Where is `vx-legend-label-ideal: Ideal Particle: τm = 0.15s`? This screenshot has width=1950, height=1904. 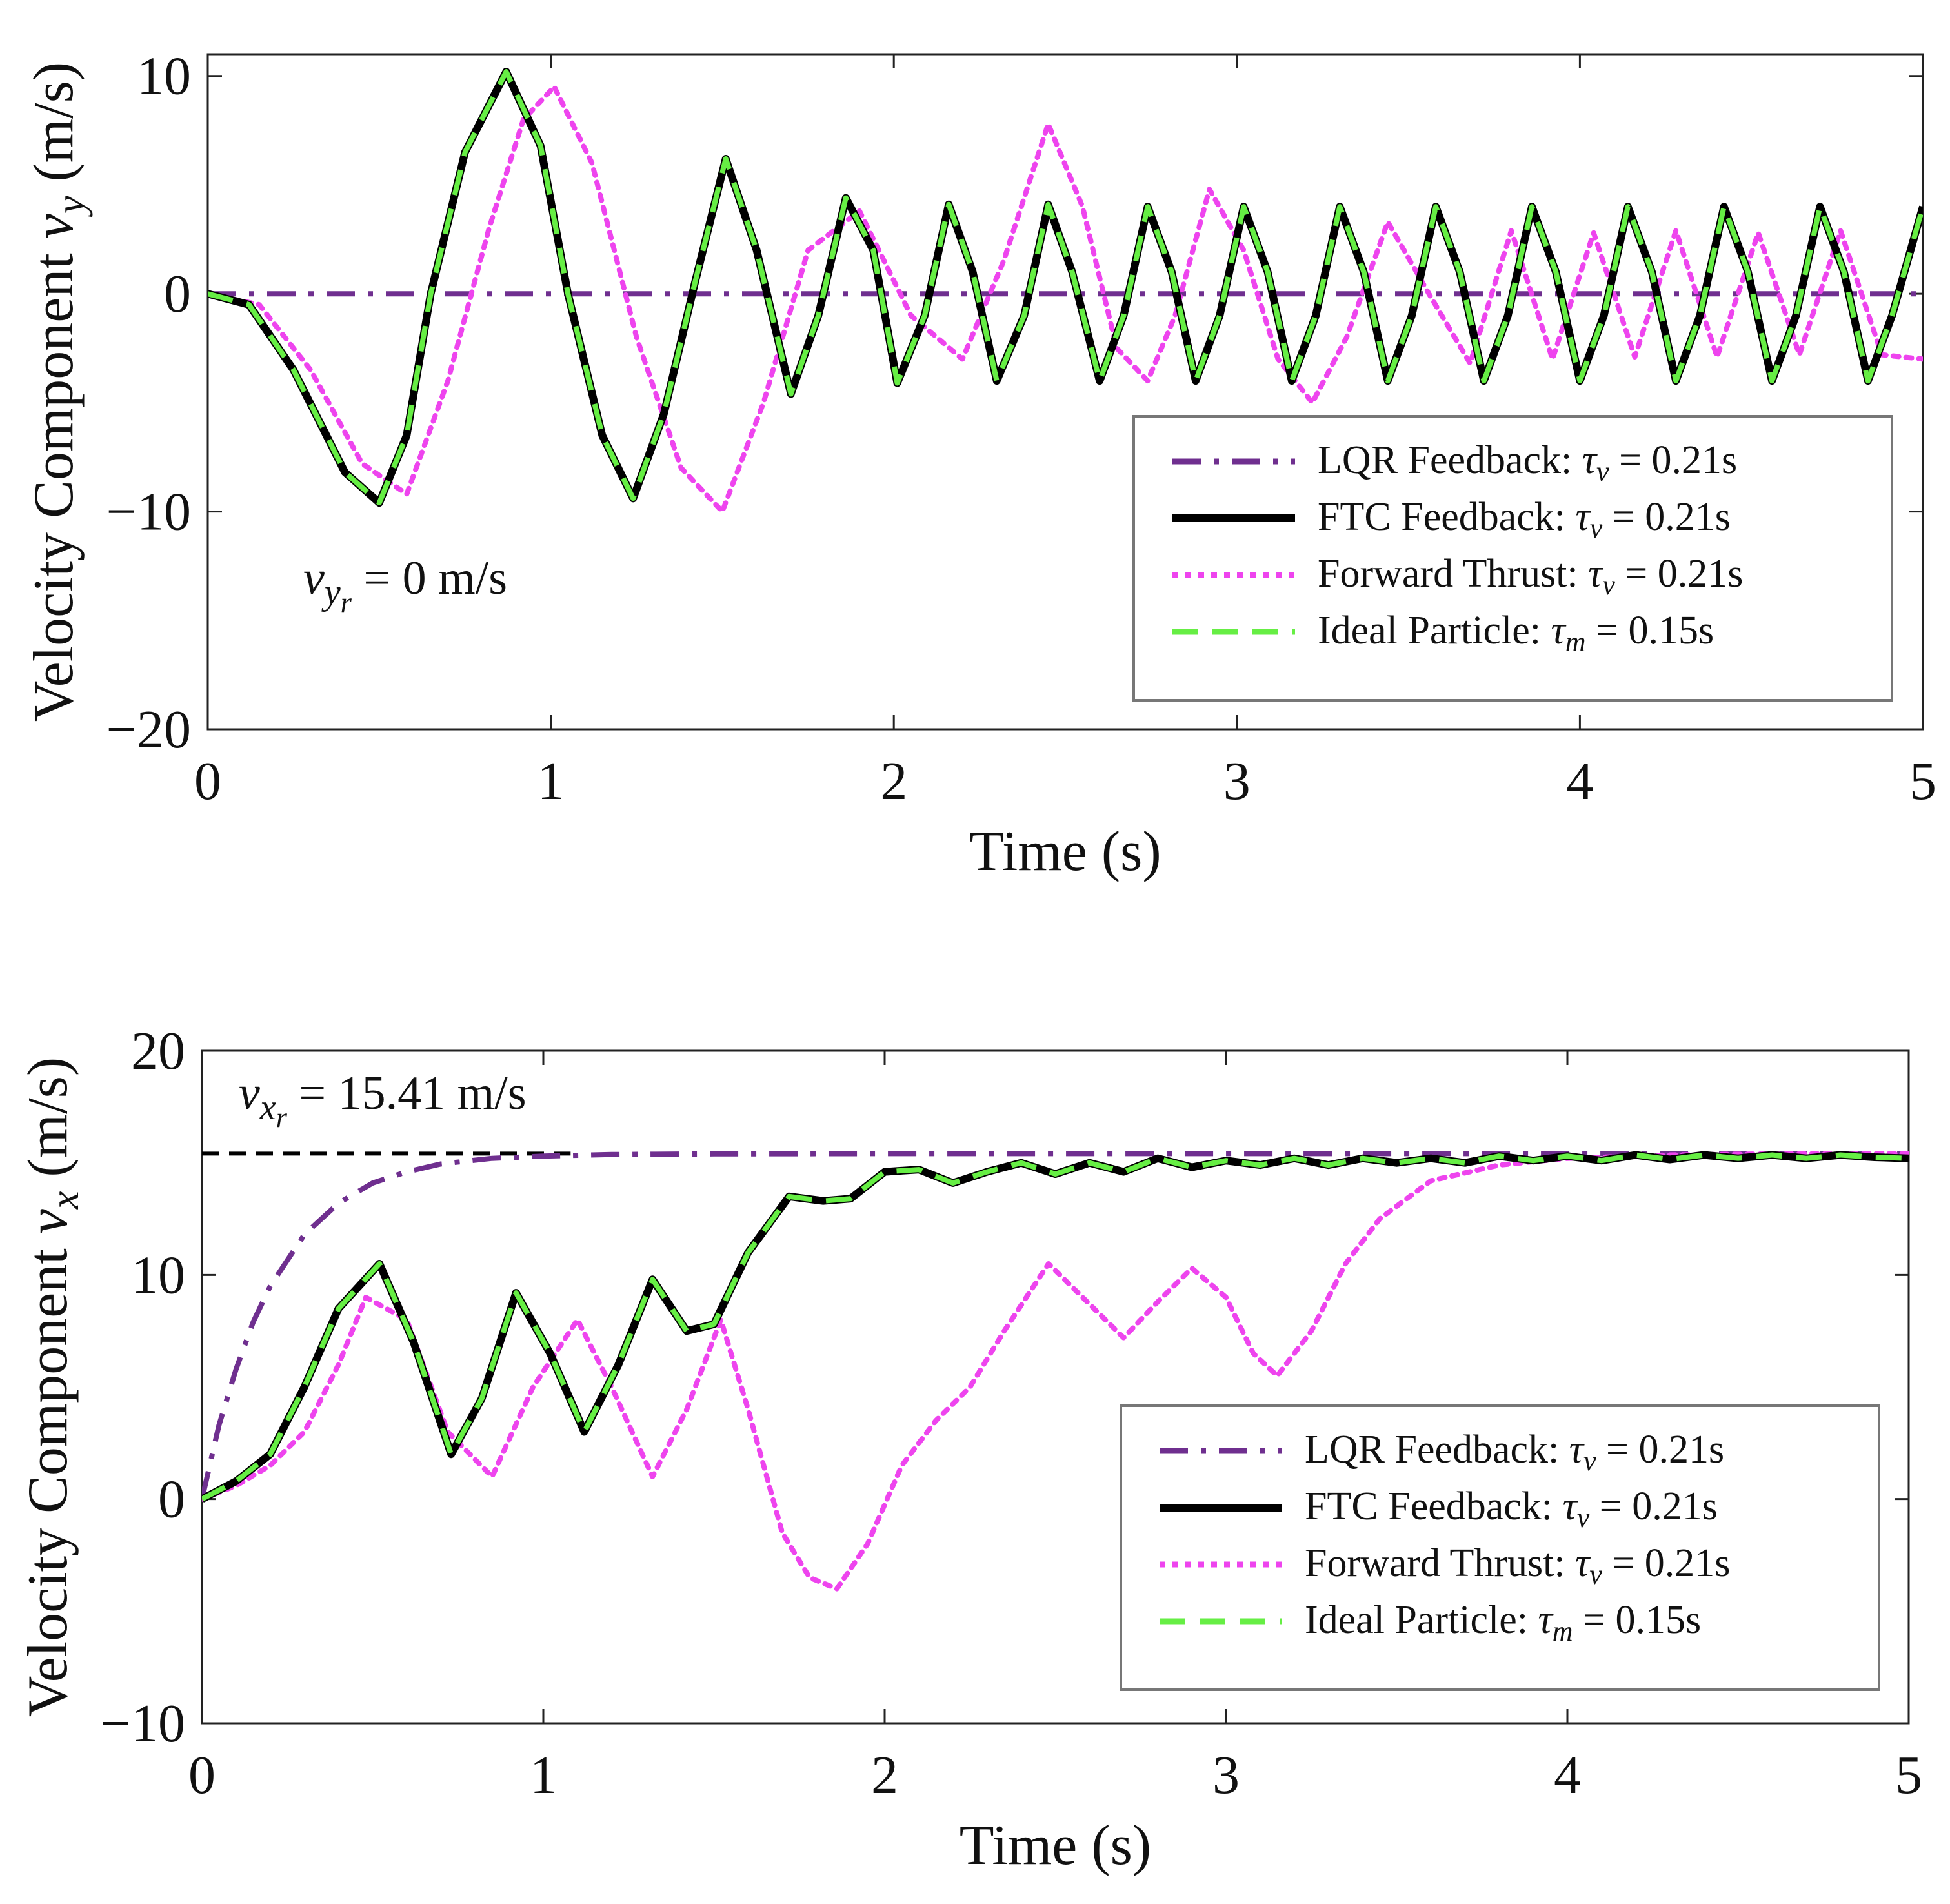
vx-legend-label-ideal: Ideal Particle: τm = 0.15s is located at coordinates (1503, 1623).